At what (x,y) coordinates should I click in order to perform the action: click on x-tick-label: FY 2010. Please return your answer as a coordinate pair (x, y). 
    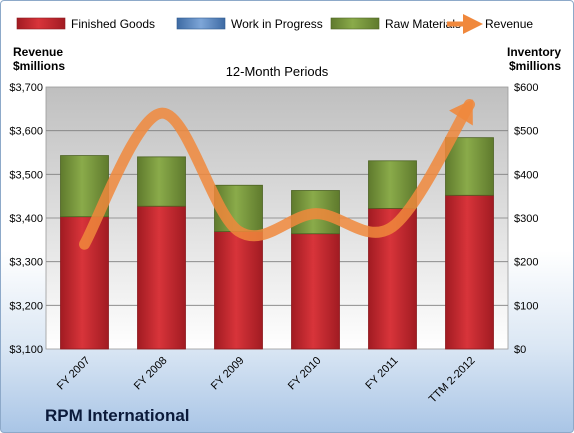
    Looking at the image, I should click on (305, 374).